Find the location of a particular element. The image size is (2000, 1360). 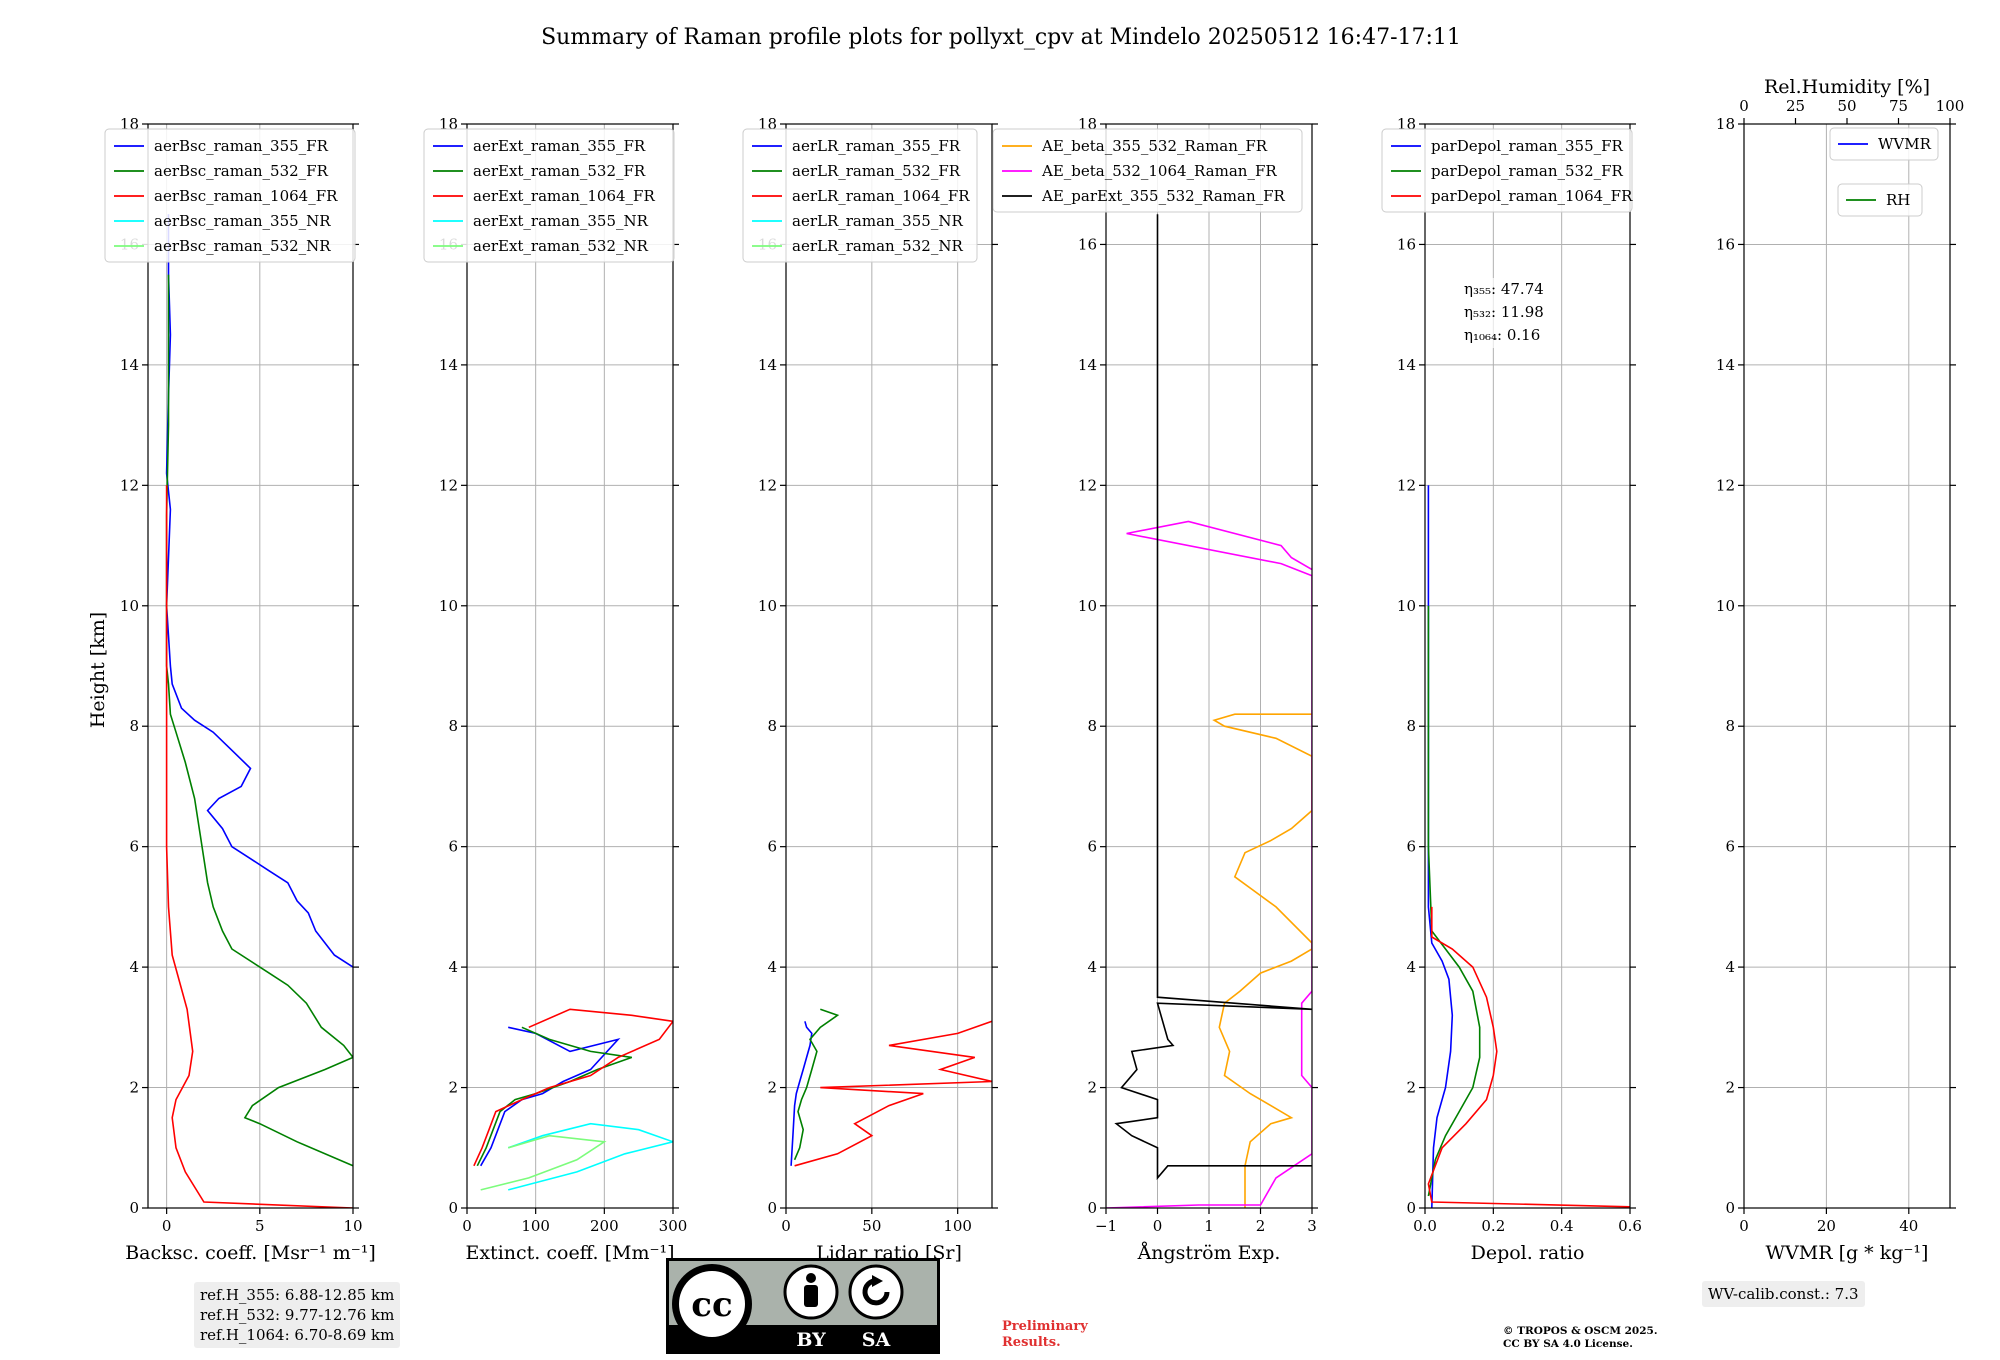

ref-height-532: ref.H_532: 9.77-12.76 km is located at coordinates (297, 1315).